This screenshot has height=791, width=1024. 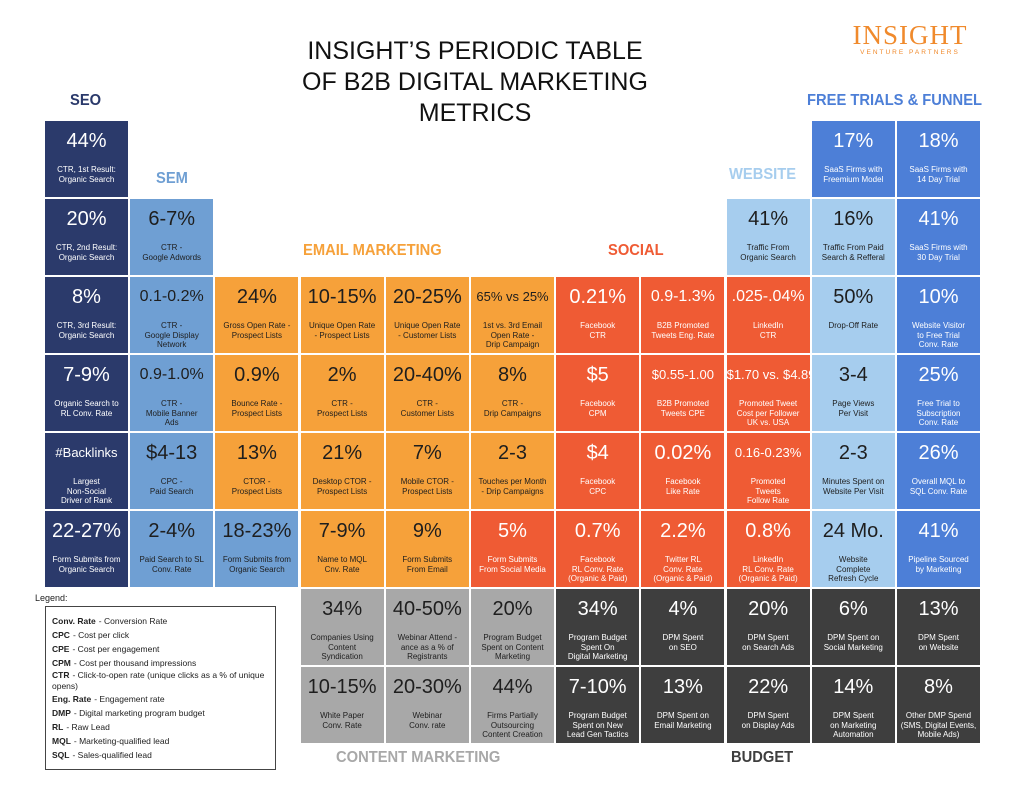 What do you see at coordinates (257, 531) in the screenshot?
I see `metric-value: 18-23%` at bounding box center [257, 531].